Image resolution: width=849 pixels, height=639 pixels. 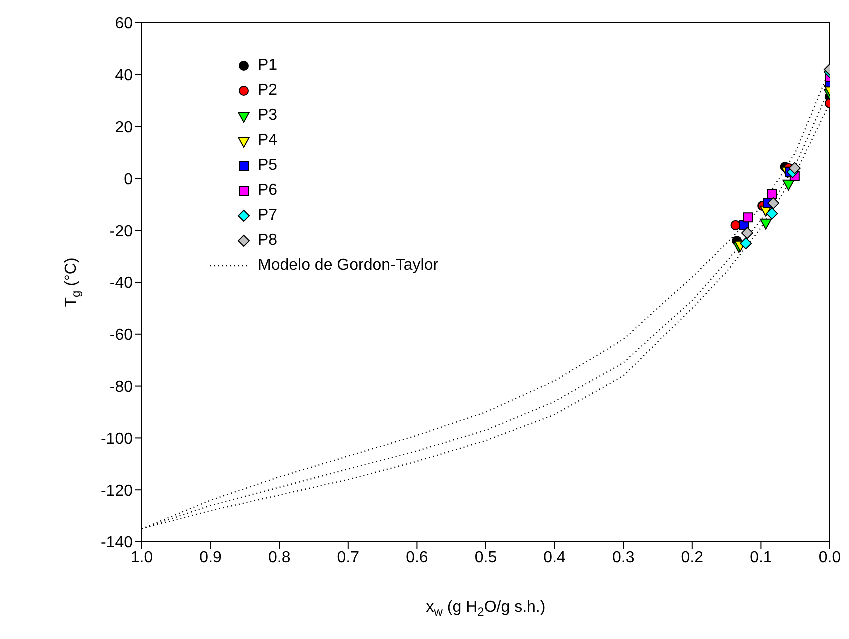 What do you see at coordinates (122, 335) in the screenshot?
I see `y-tick-label: -60` at bounding box center [122, 335].